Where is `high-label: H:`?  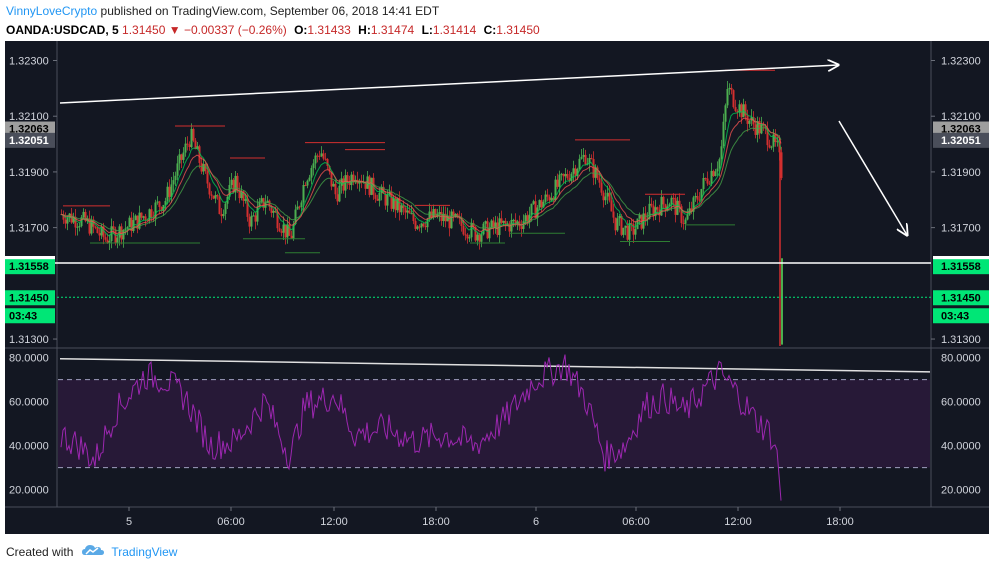
high-label: H: is located at coordinates (364, 30).